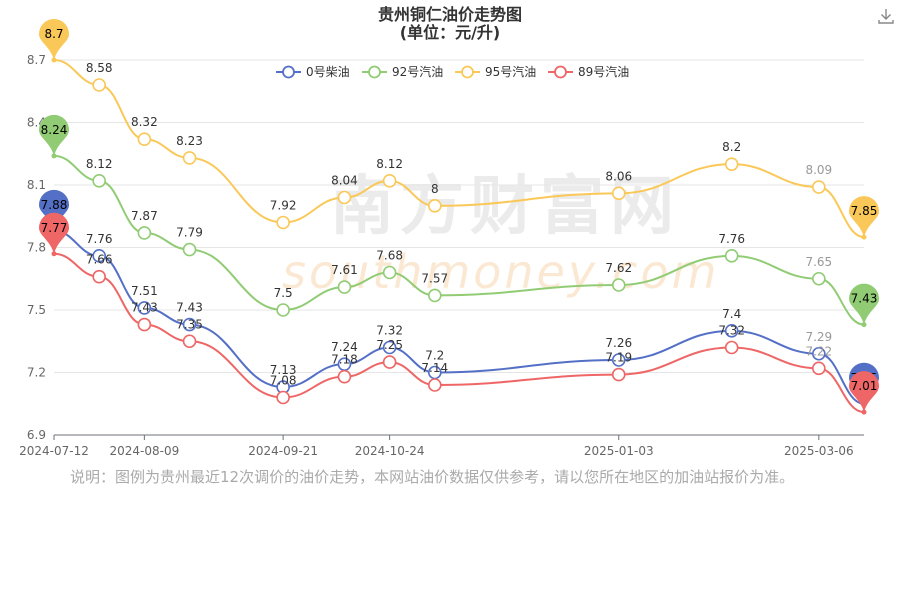  What do you see at coordinates (283, 451) in the screenshot?
I see `x-tick-label: 2024-09-21` at bounding box center [283, 451].